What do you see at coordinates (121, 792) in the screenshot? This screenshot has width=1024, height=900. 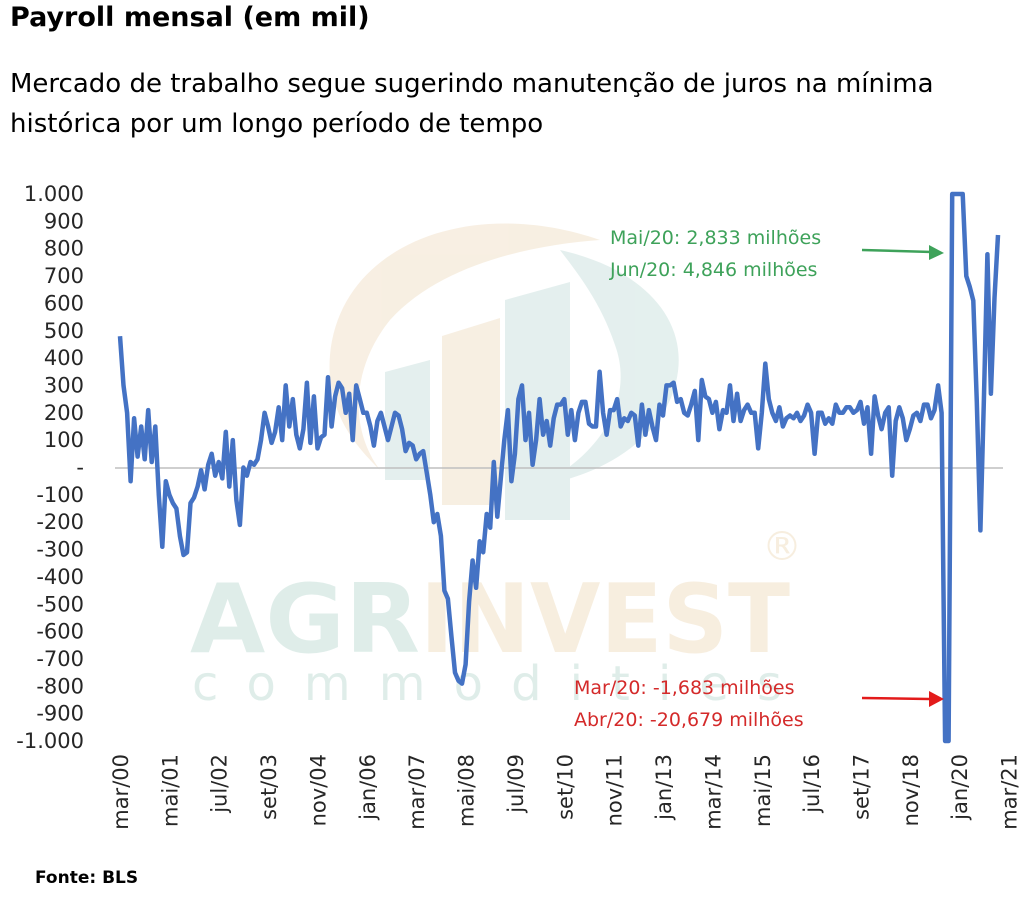 I see `x-tick-label: mar/00` at bounding box center [121, 792].